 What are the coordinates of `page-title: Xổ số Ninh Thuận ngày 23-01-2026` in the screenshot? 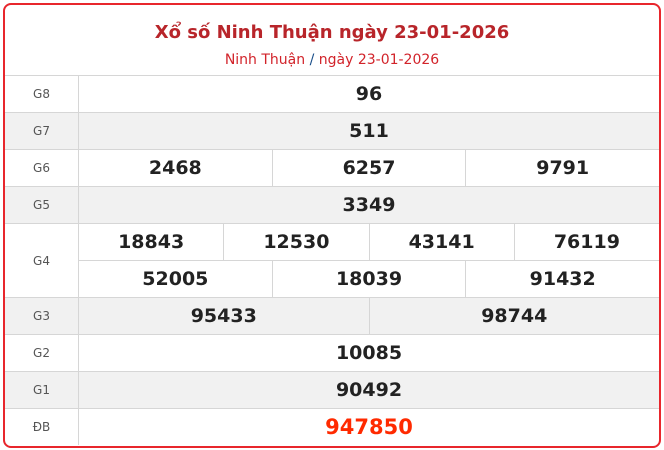 It's located at (332, 32).